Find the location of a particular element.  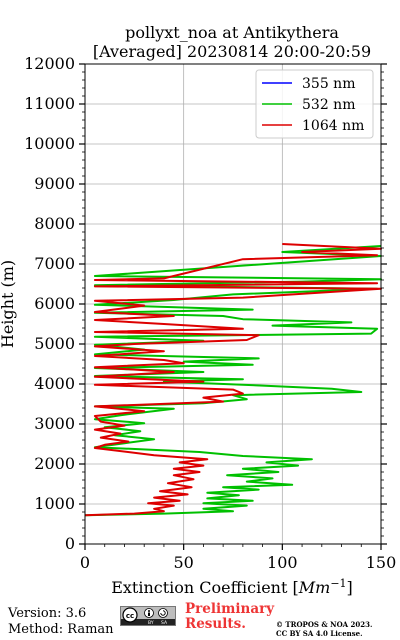

cc-license-badge: cc BY SA is located at coordinates (148, 616).